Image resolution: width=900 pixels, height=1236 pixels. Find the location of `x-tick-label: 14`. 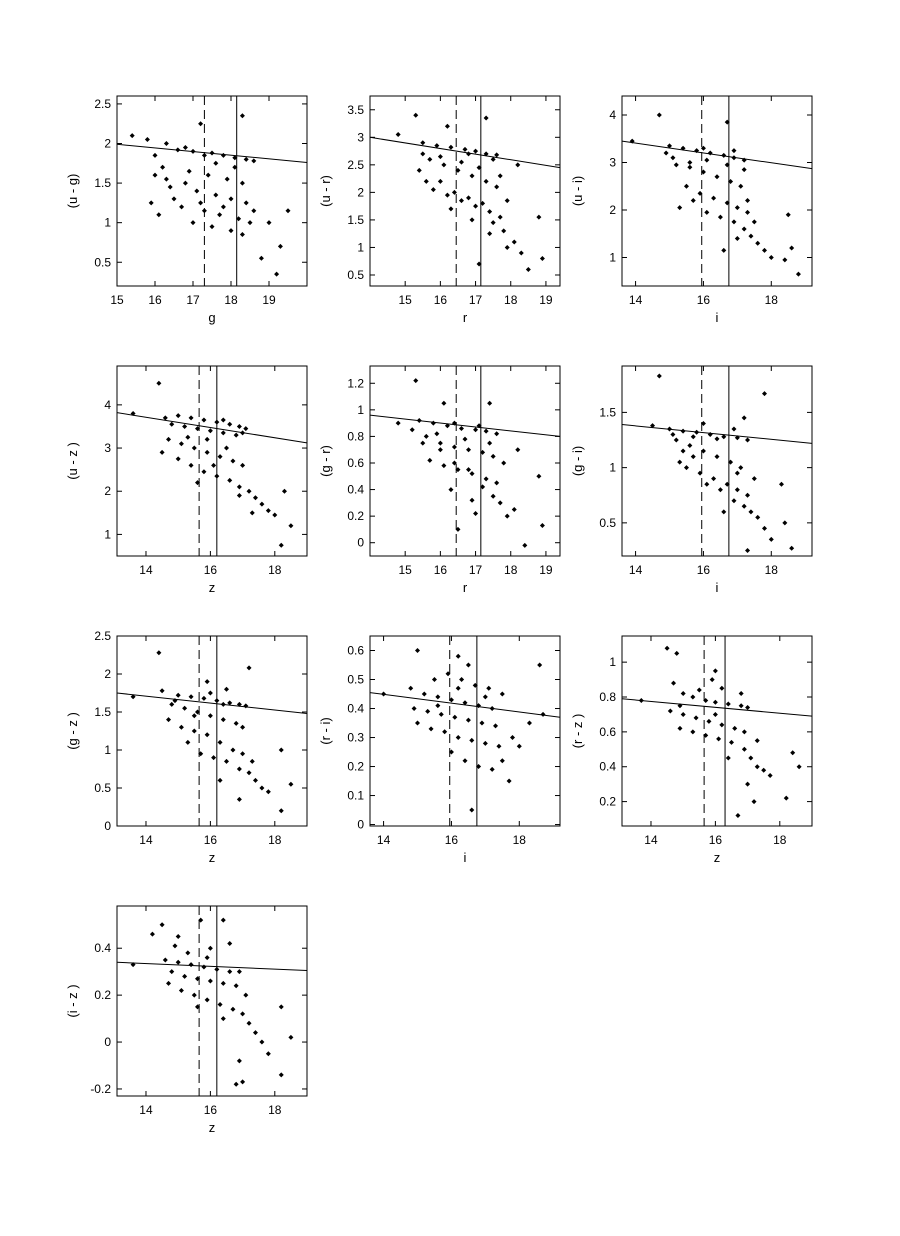

x-tick-label: 14 is located at coordinates (651, 840).